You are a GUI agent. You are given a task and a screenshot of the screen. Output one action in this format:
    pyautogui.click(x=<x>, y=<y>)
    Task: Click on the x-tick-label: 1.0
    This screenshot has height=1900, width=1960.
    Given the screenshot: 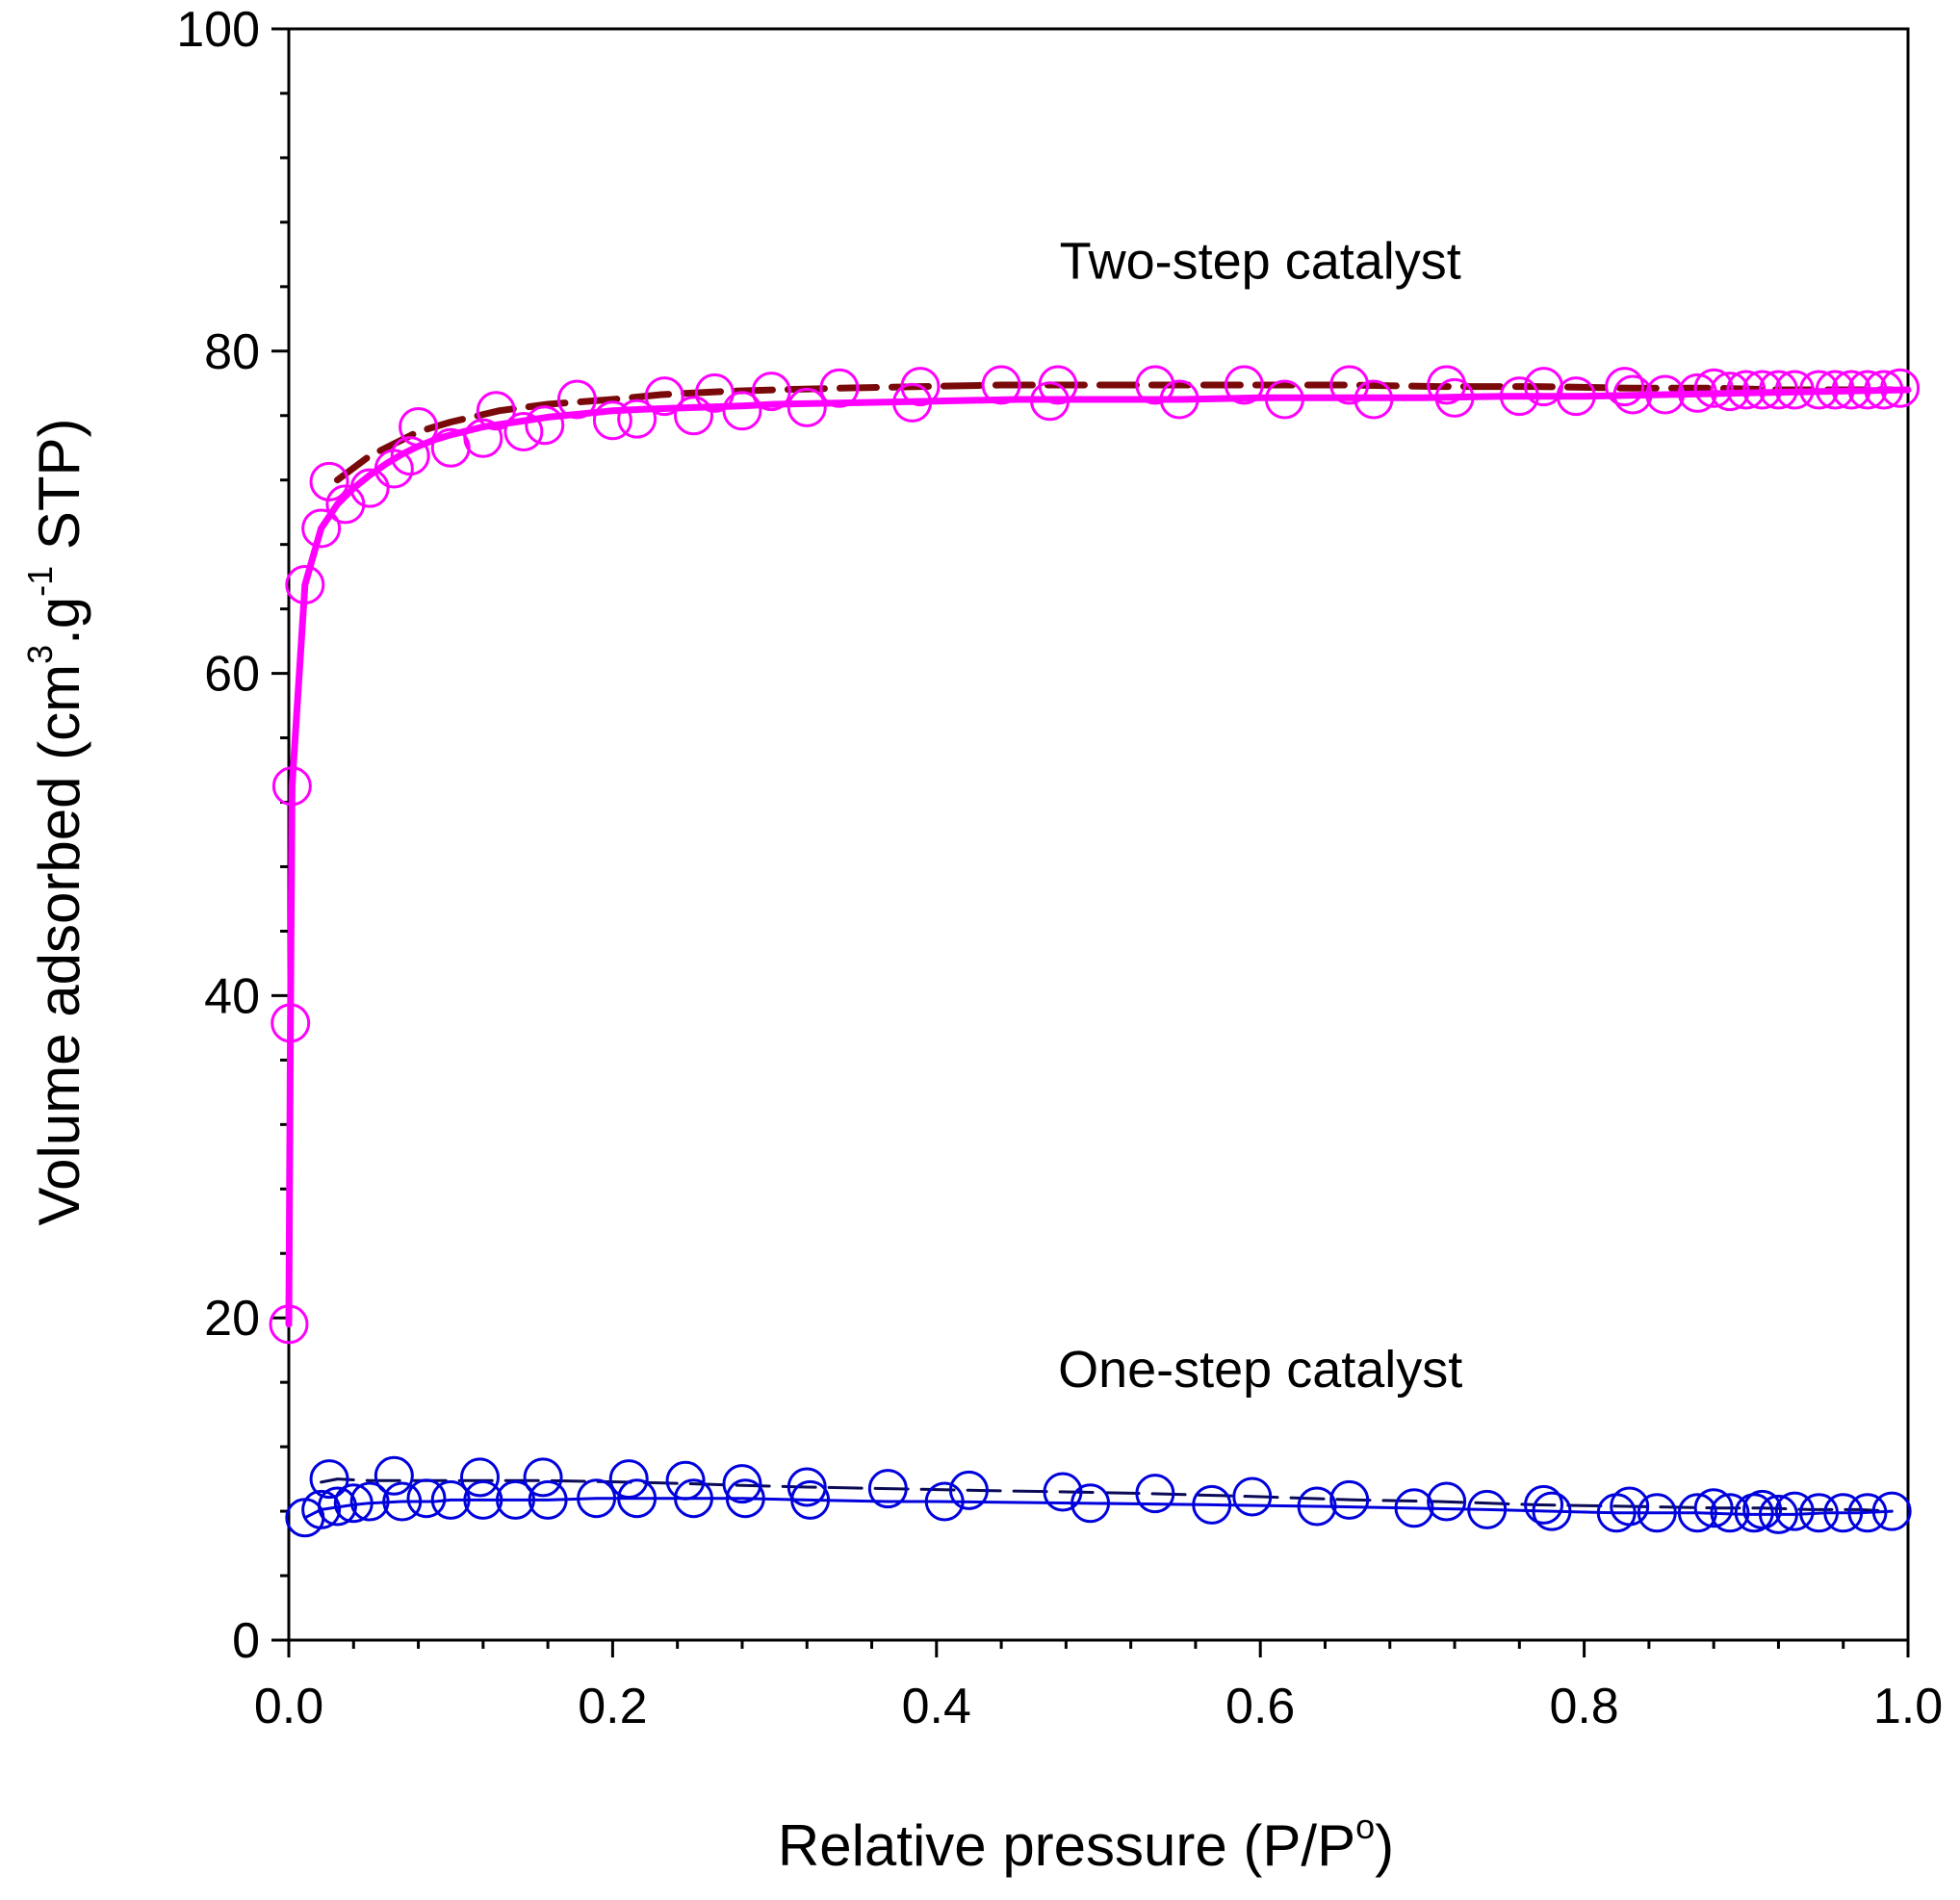 What is the action you would take?
    pyautogui.click(x=1908, y=1706)
    